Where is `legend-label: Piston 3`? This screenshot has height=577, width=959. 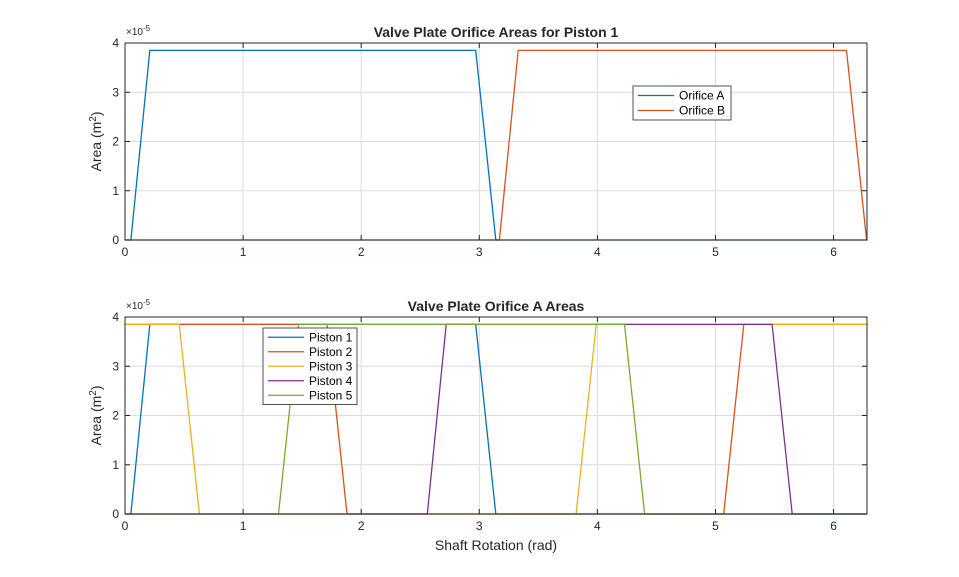 legend-label: Piston 3 is located at coordinates (331, 366).